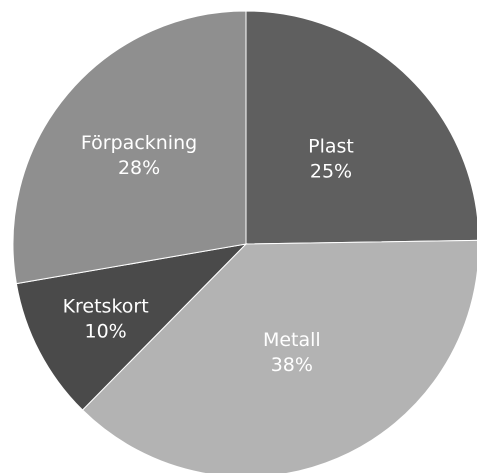  What do you see at coordinates (139, 143) in the screenshot?
I see `slice-name-label: Förpackning` at bounding box center [139, 143].